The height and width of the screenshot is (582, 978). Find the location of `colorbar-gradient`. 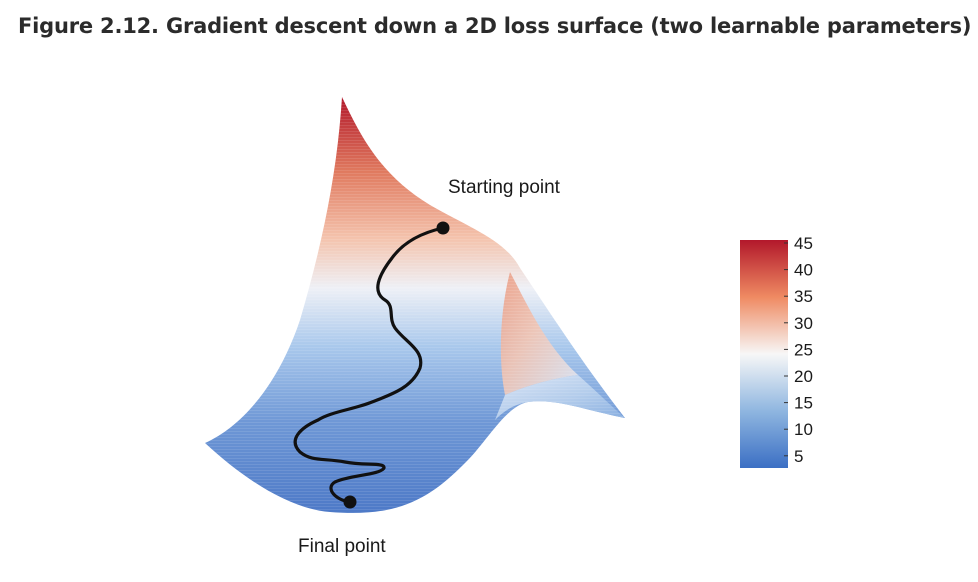

colorbar-gradient is located at coordinates (764, 354).